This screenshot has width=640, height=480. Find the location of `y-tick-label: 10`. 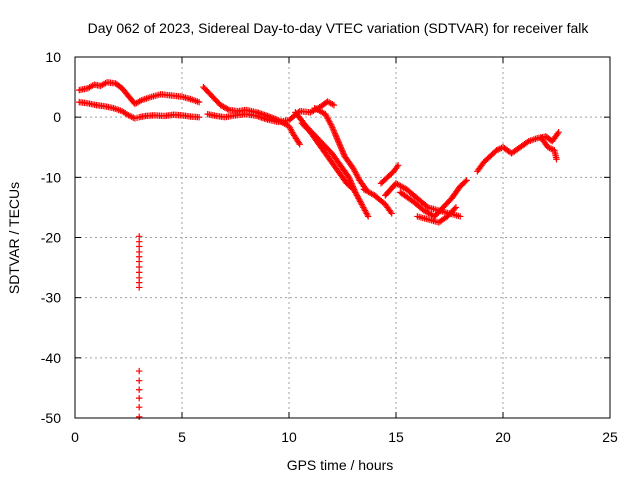

y-tick-label: 10 is located at coordinates (53, 57).